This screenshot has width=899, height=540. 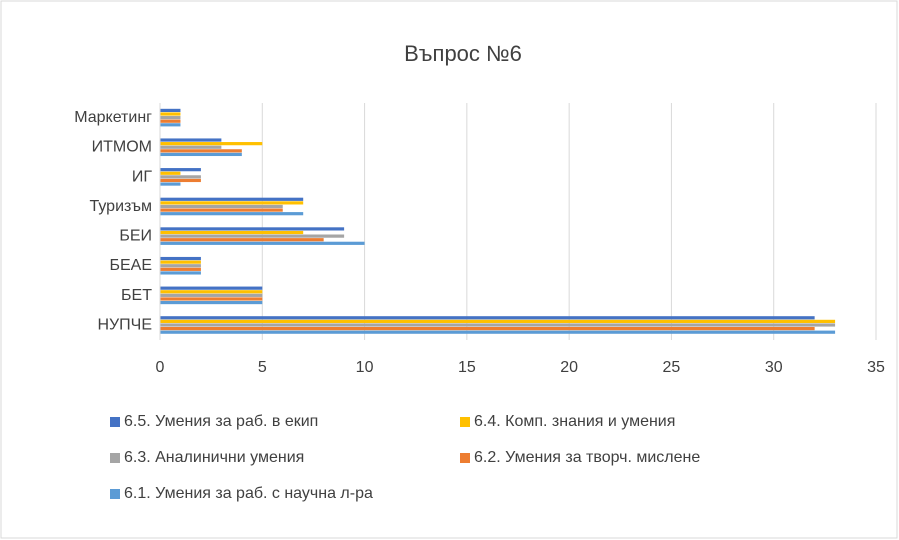 I want to click on y-tick-label: БЕТ, so click(x=136, y=295).